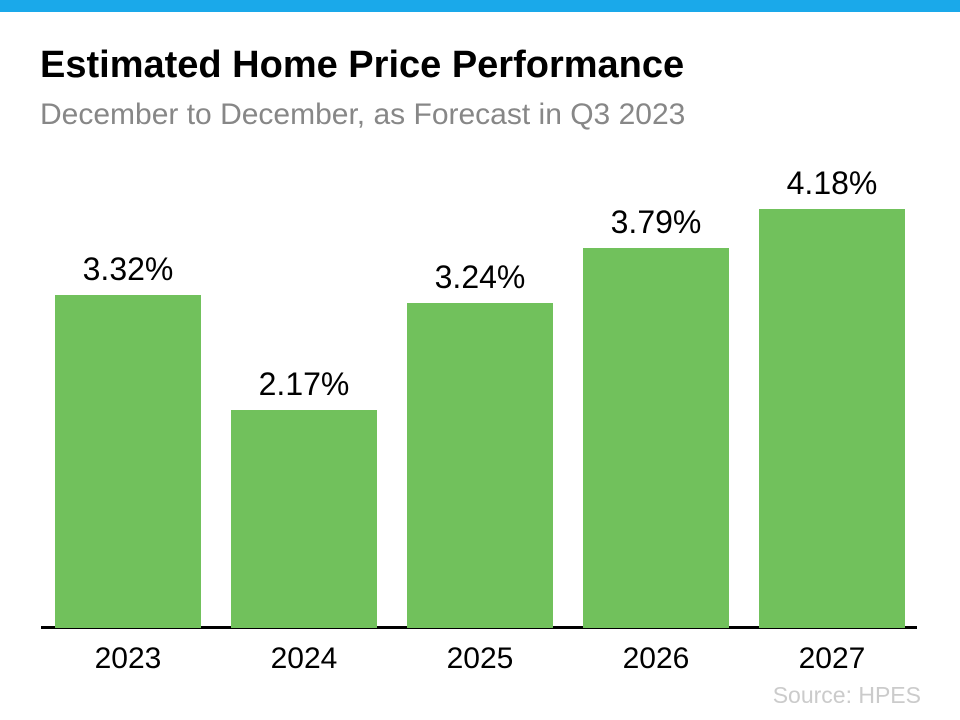 The width and height of the screenshot is (960, 720). I want to click on bar-2024, so click(304, 519).